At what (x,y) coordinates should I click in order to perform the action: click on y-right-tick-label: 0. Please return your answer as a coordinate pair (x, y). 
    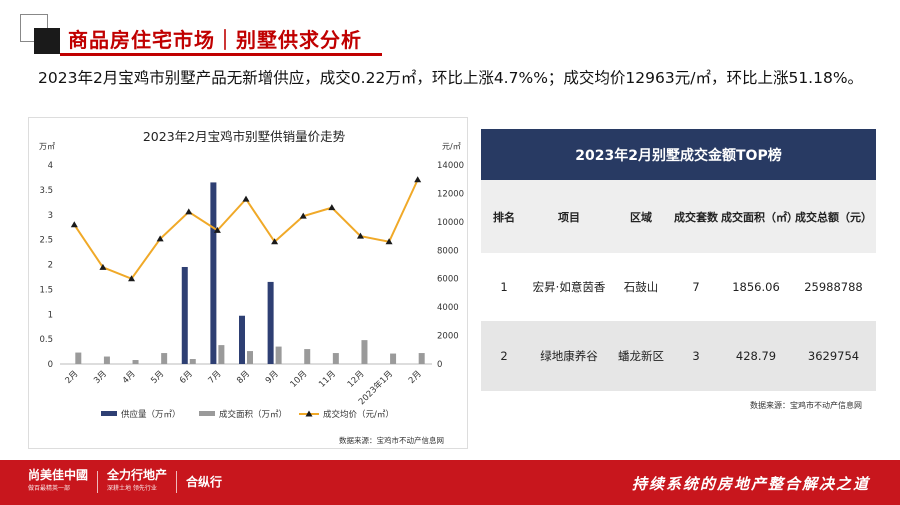
    Looking at the image, I should click on (439, 365).